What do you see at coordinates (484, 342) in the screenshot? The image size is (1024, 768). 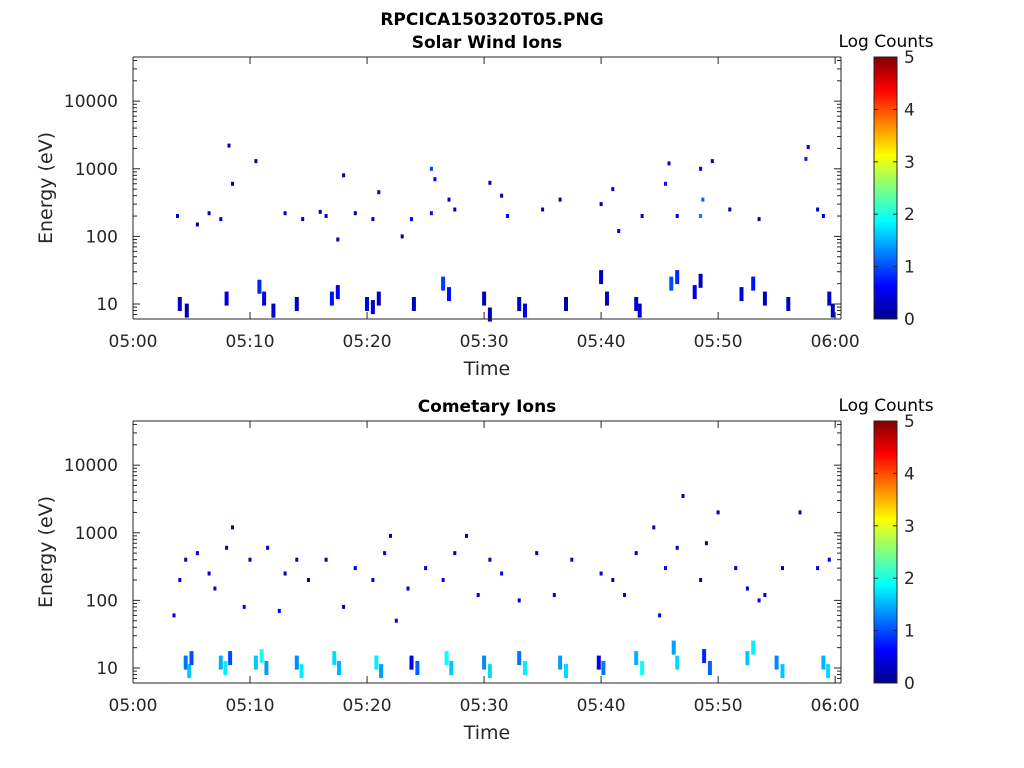 I see `x-tick-label: 05:30` at bounding box center [484, 342].